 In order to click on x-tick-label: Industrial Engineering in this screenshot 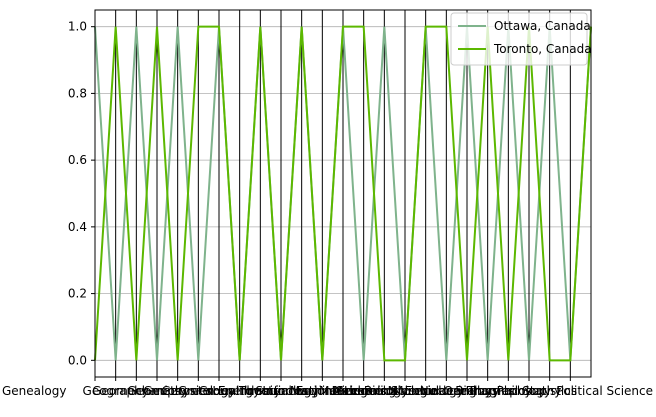, I will do `click(302, 391)`.